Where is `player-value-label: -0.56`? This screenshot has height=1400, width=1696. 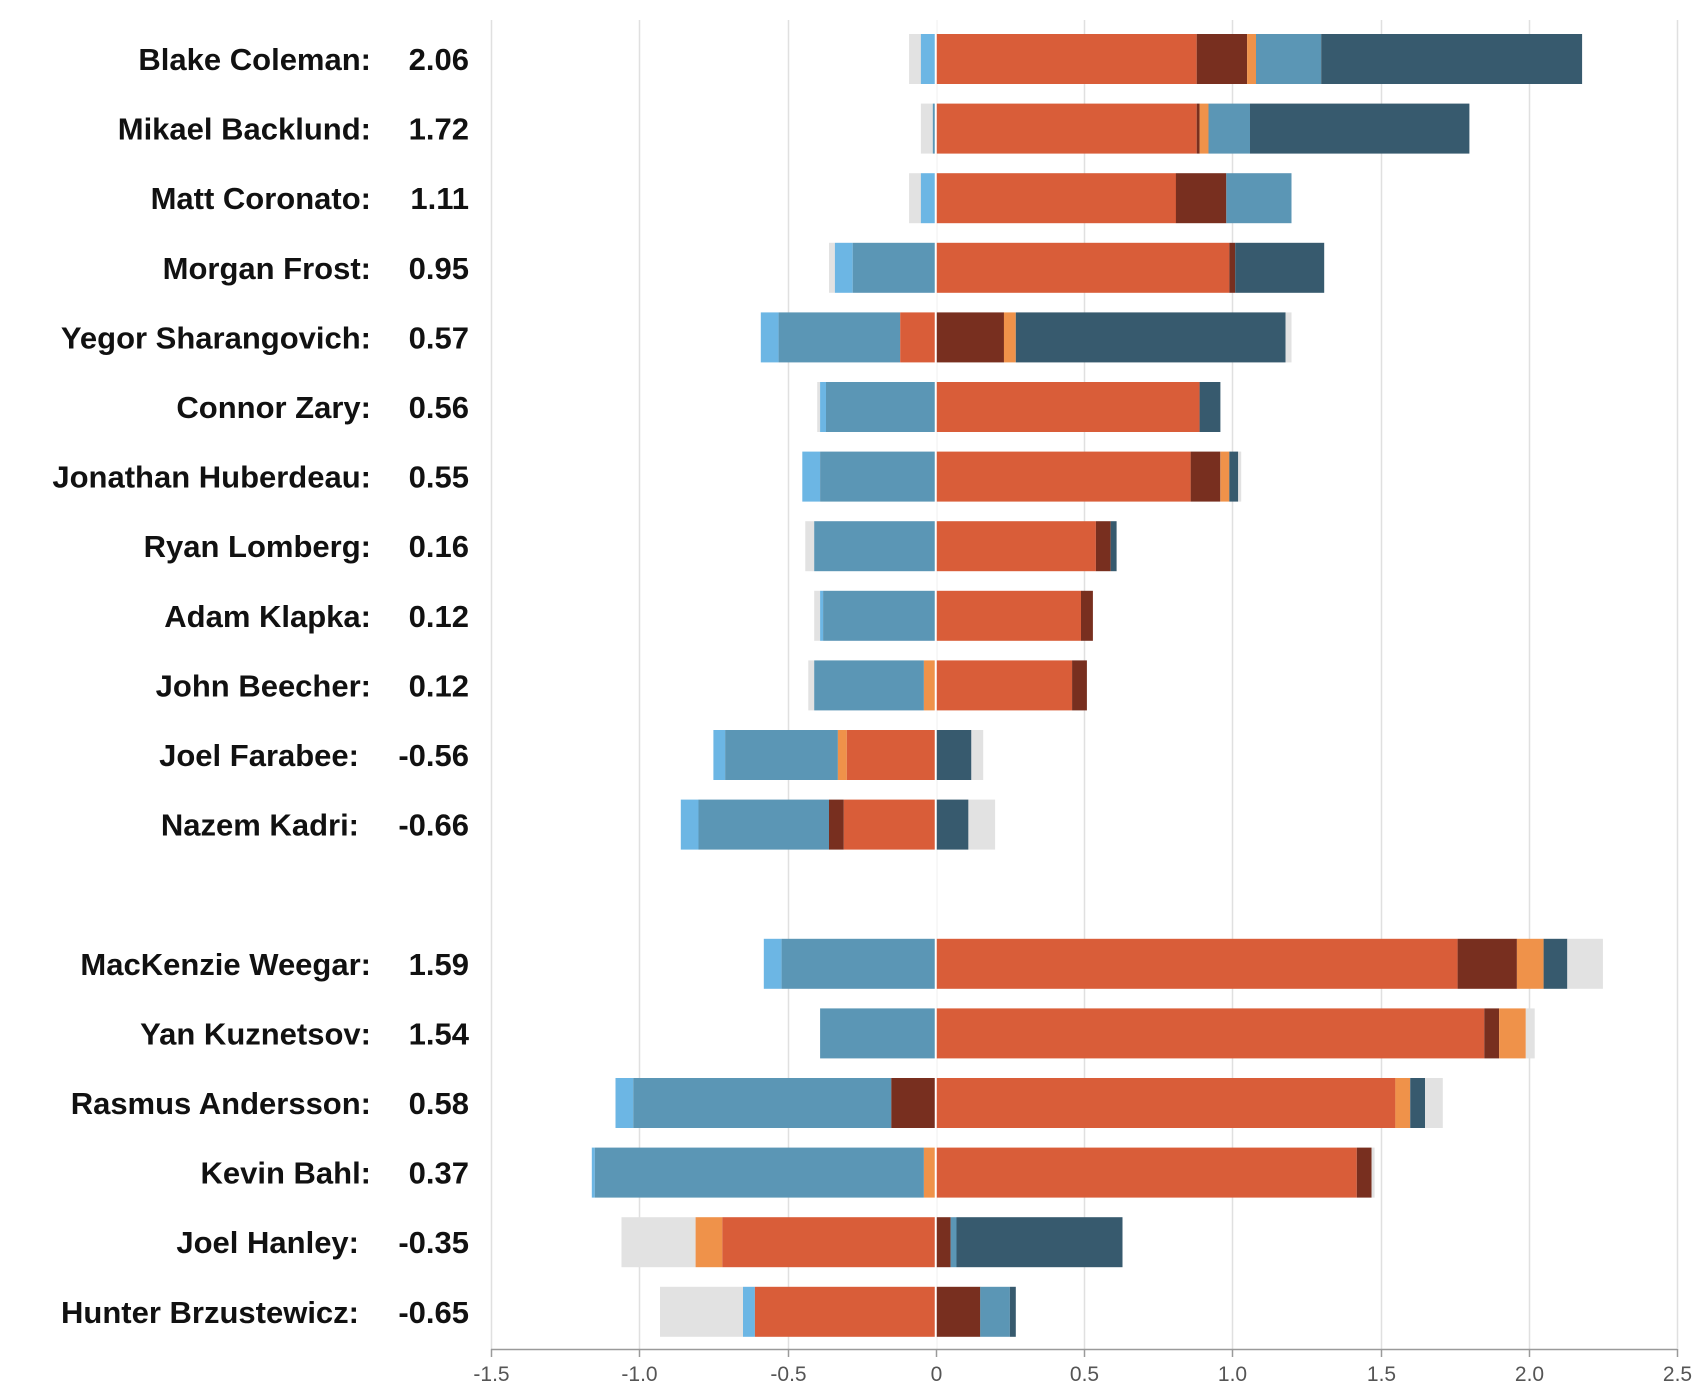 player-value-label: -0.56 is located at coordinates (433, 755).